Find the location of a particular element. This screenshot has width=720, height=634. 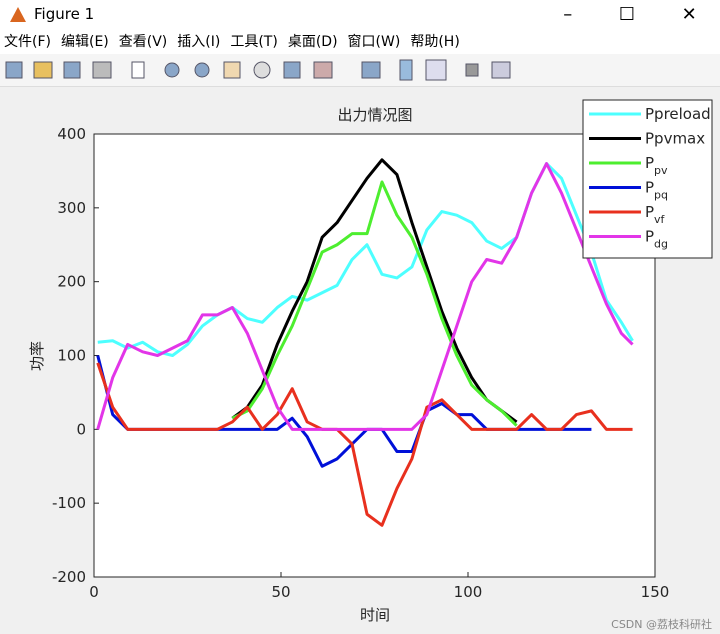

app-icon is located at coordinates (18, 14).